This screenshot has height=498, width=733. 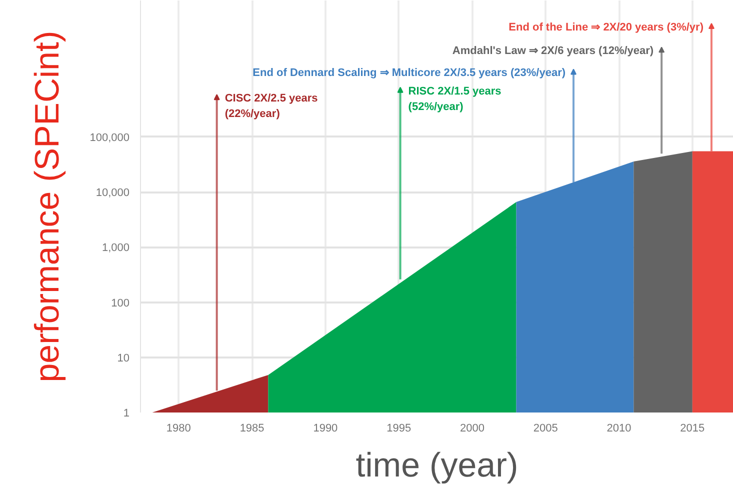 What do you see at coordinates (472, 428) in the screenshot?
I see `x-tick-label: 2000` at bounding box center [472, 428].